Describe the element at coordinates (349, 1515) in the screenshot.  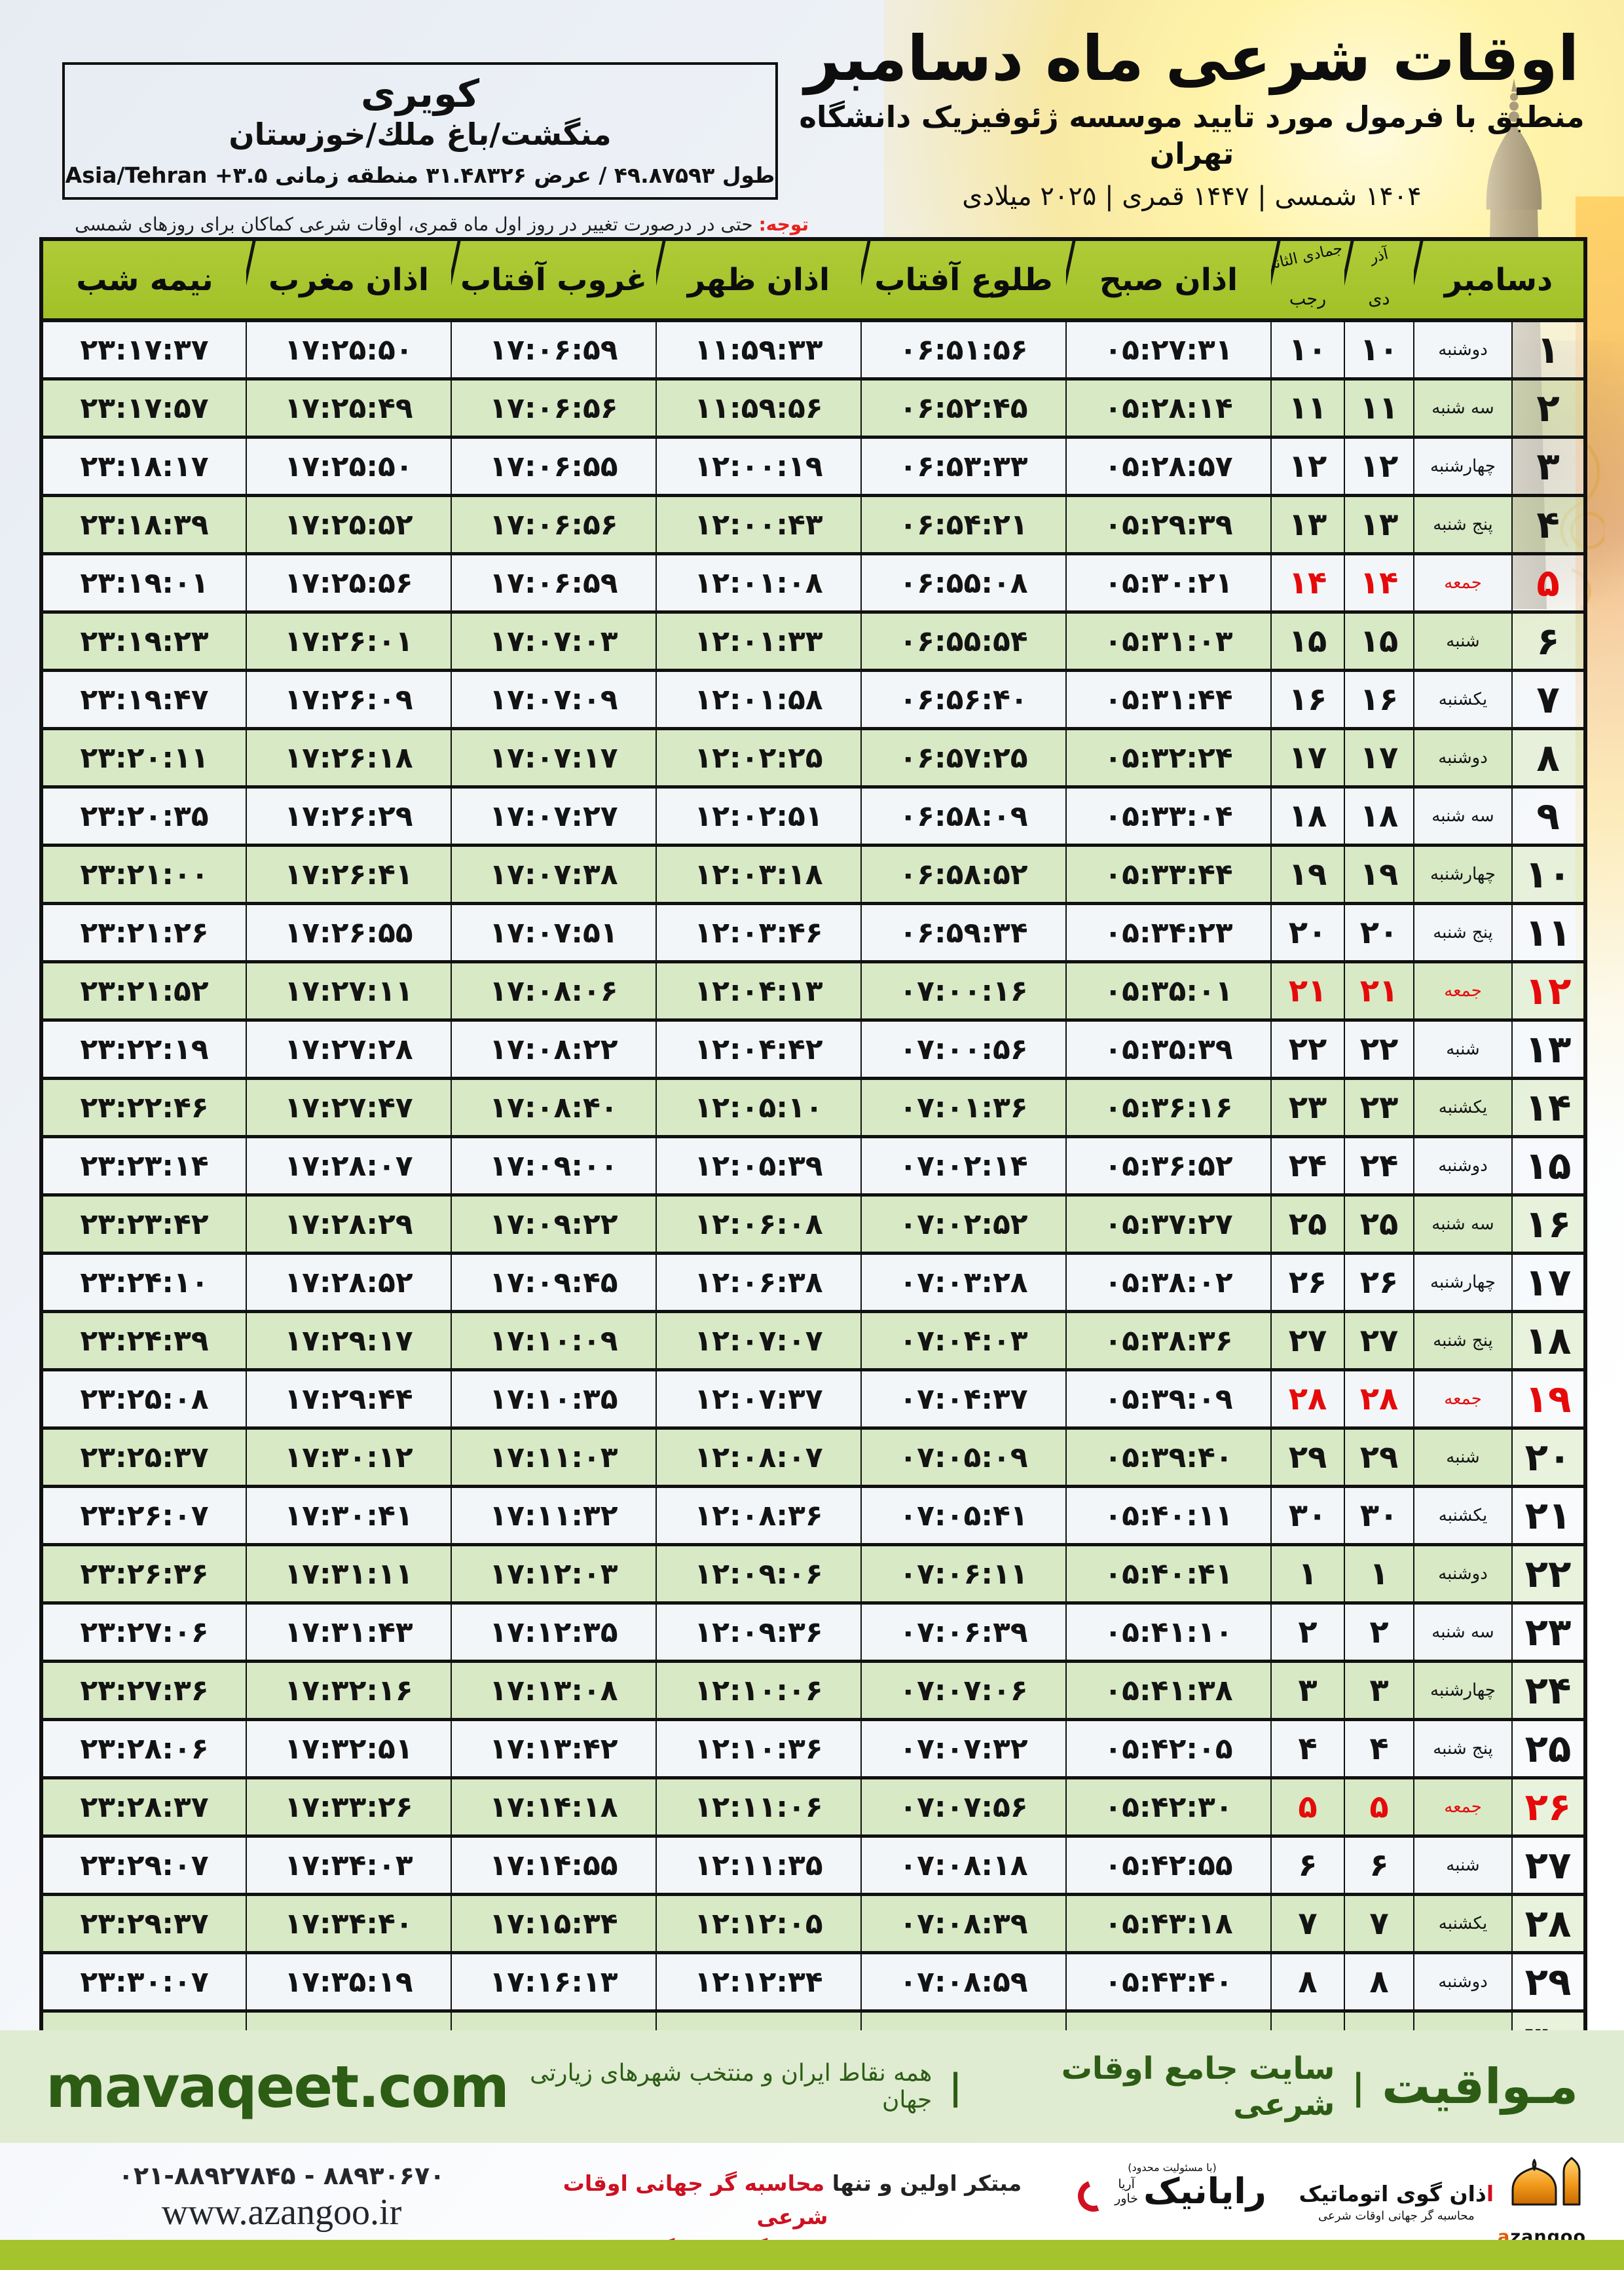
I see `cell-azan-maghreb: ۱۷:۳۰:۴۱` at that location.